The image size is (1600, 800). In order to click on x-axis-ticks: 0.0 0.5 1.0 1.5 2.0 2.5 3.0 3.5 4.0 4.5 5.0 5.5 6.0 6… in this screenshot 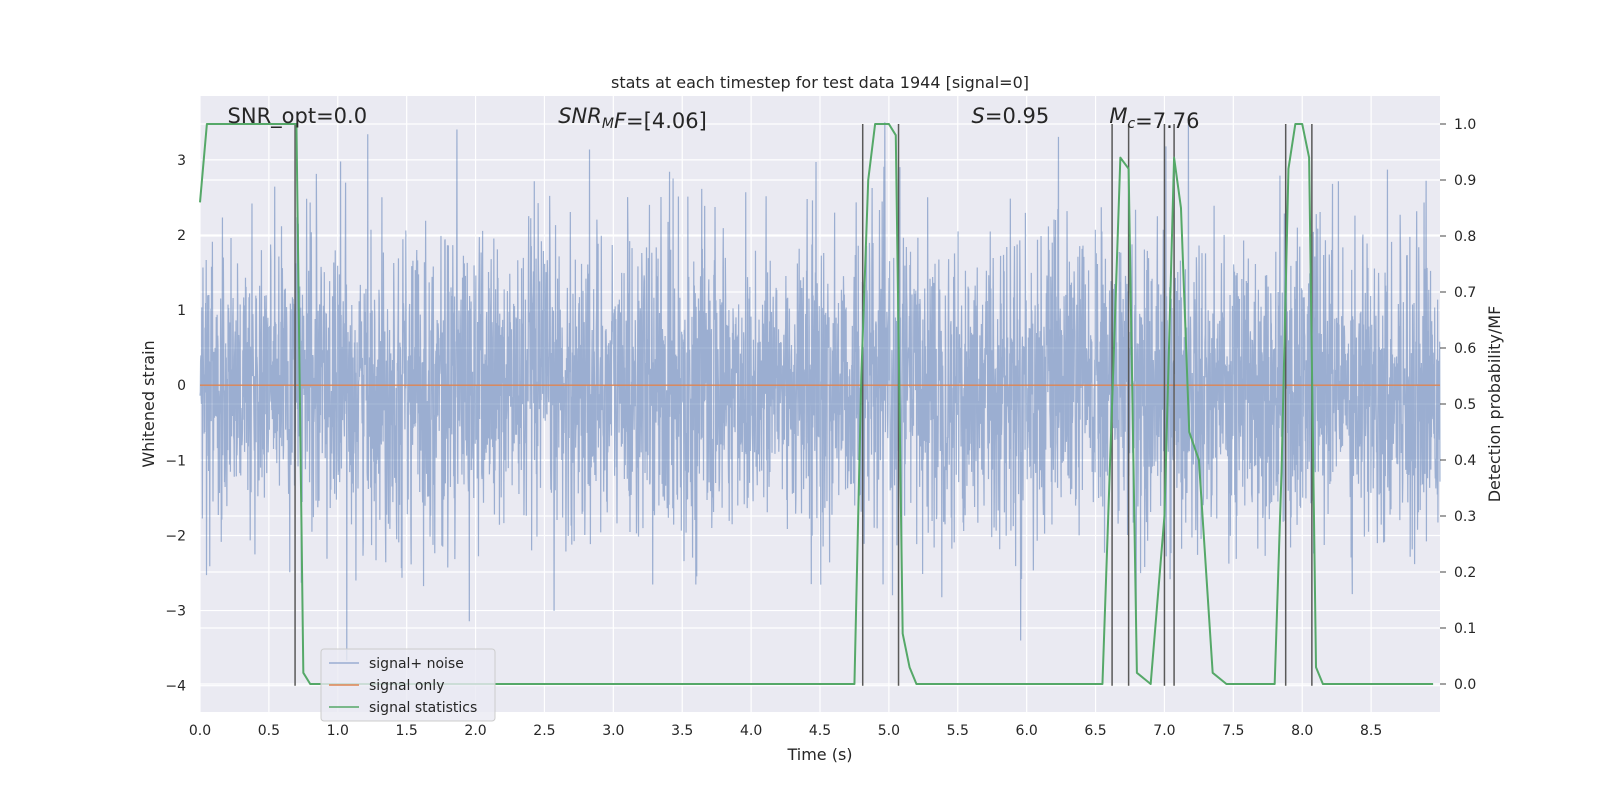, I will do `click(785, 731)`.